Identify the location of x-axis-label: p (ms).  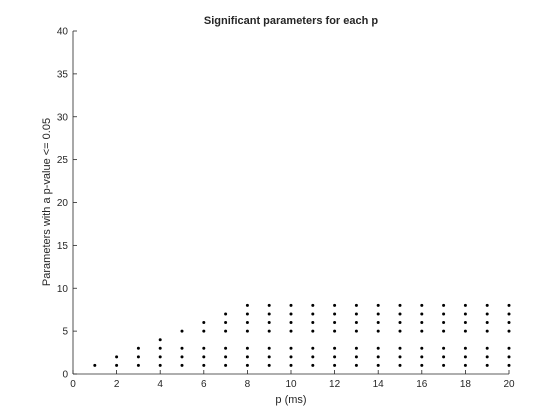
(290, 400).